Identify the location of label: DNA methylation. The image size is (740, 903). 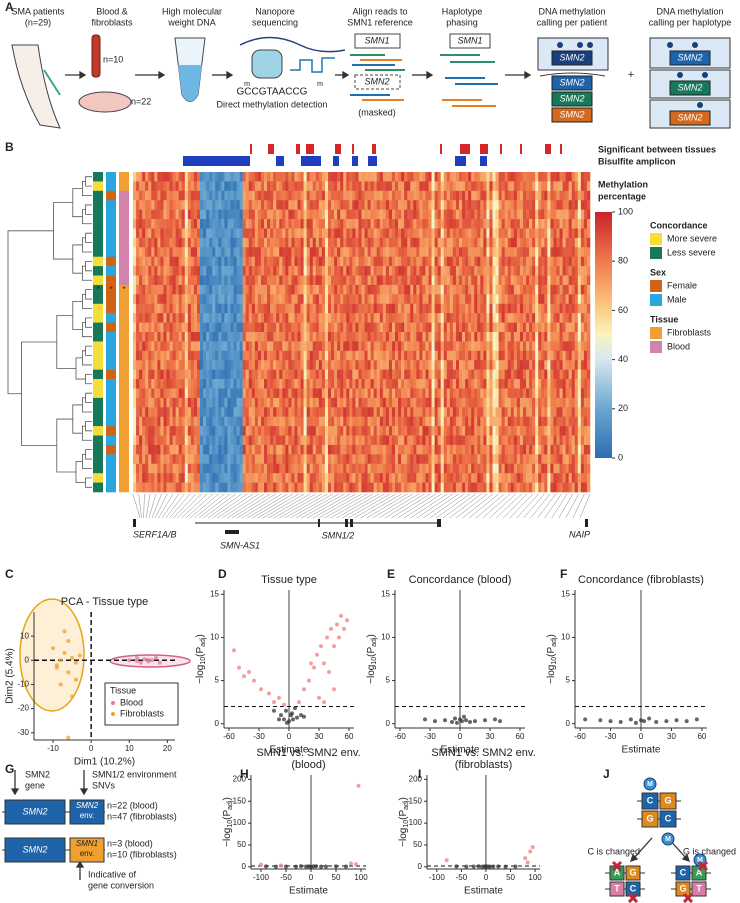
(689, 11).